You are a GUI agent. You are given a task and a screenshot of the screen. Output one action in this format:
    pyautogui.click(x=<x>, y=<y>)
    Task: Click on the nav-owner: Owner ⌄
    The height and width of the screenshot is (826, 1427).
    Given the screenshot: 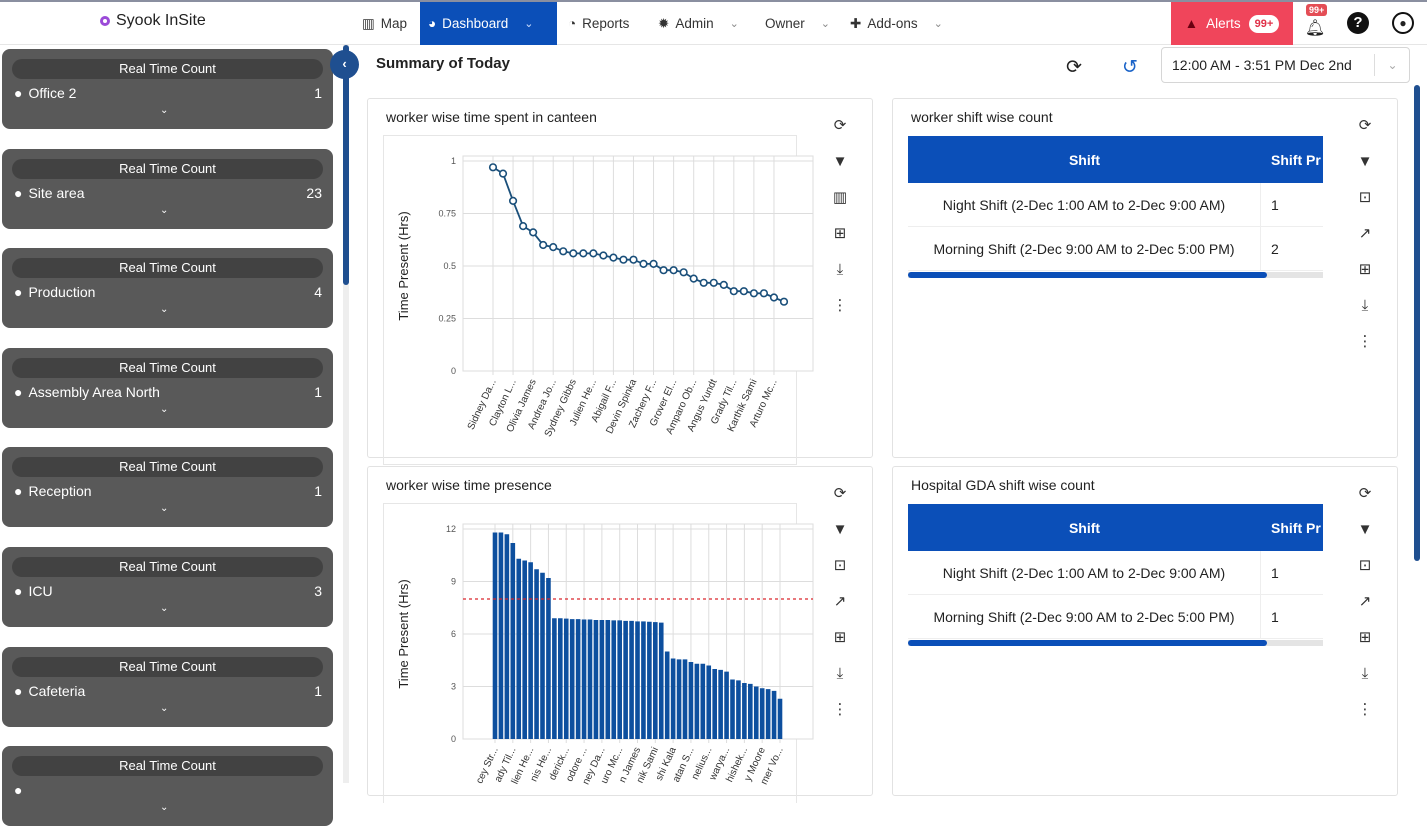 What is the action you would take?
    pyautogui.click(x=797, y=23)
    